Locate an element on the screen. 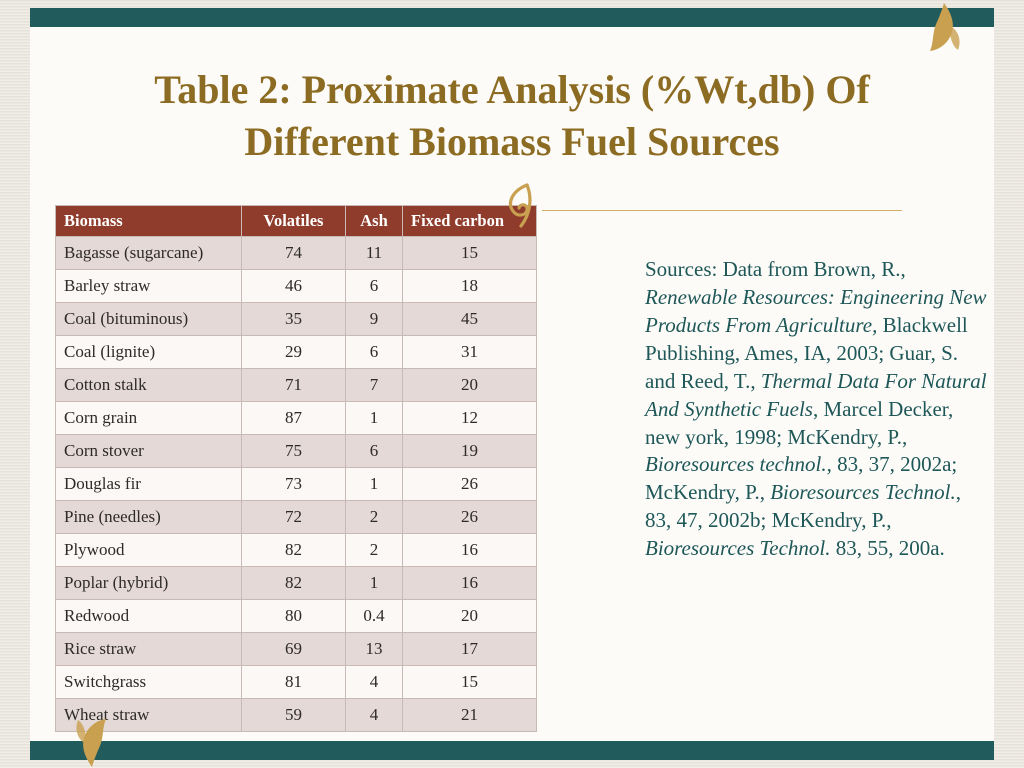 Image resolution: width=1024 pixels, height=768 pixels. value-cell: 7 is located at coordinates (374, 385).